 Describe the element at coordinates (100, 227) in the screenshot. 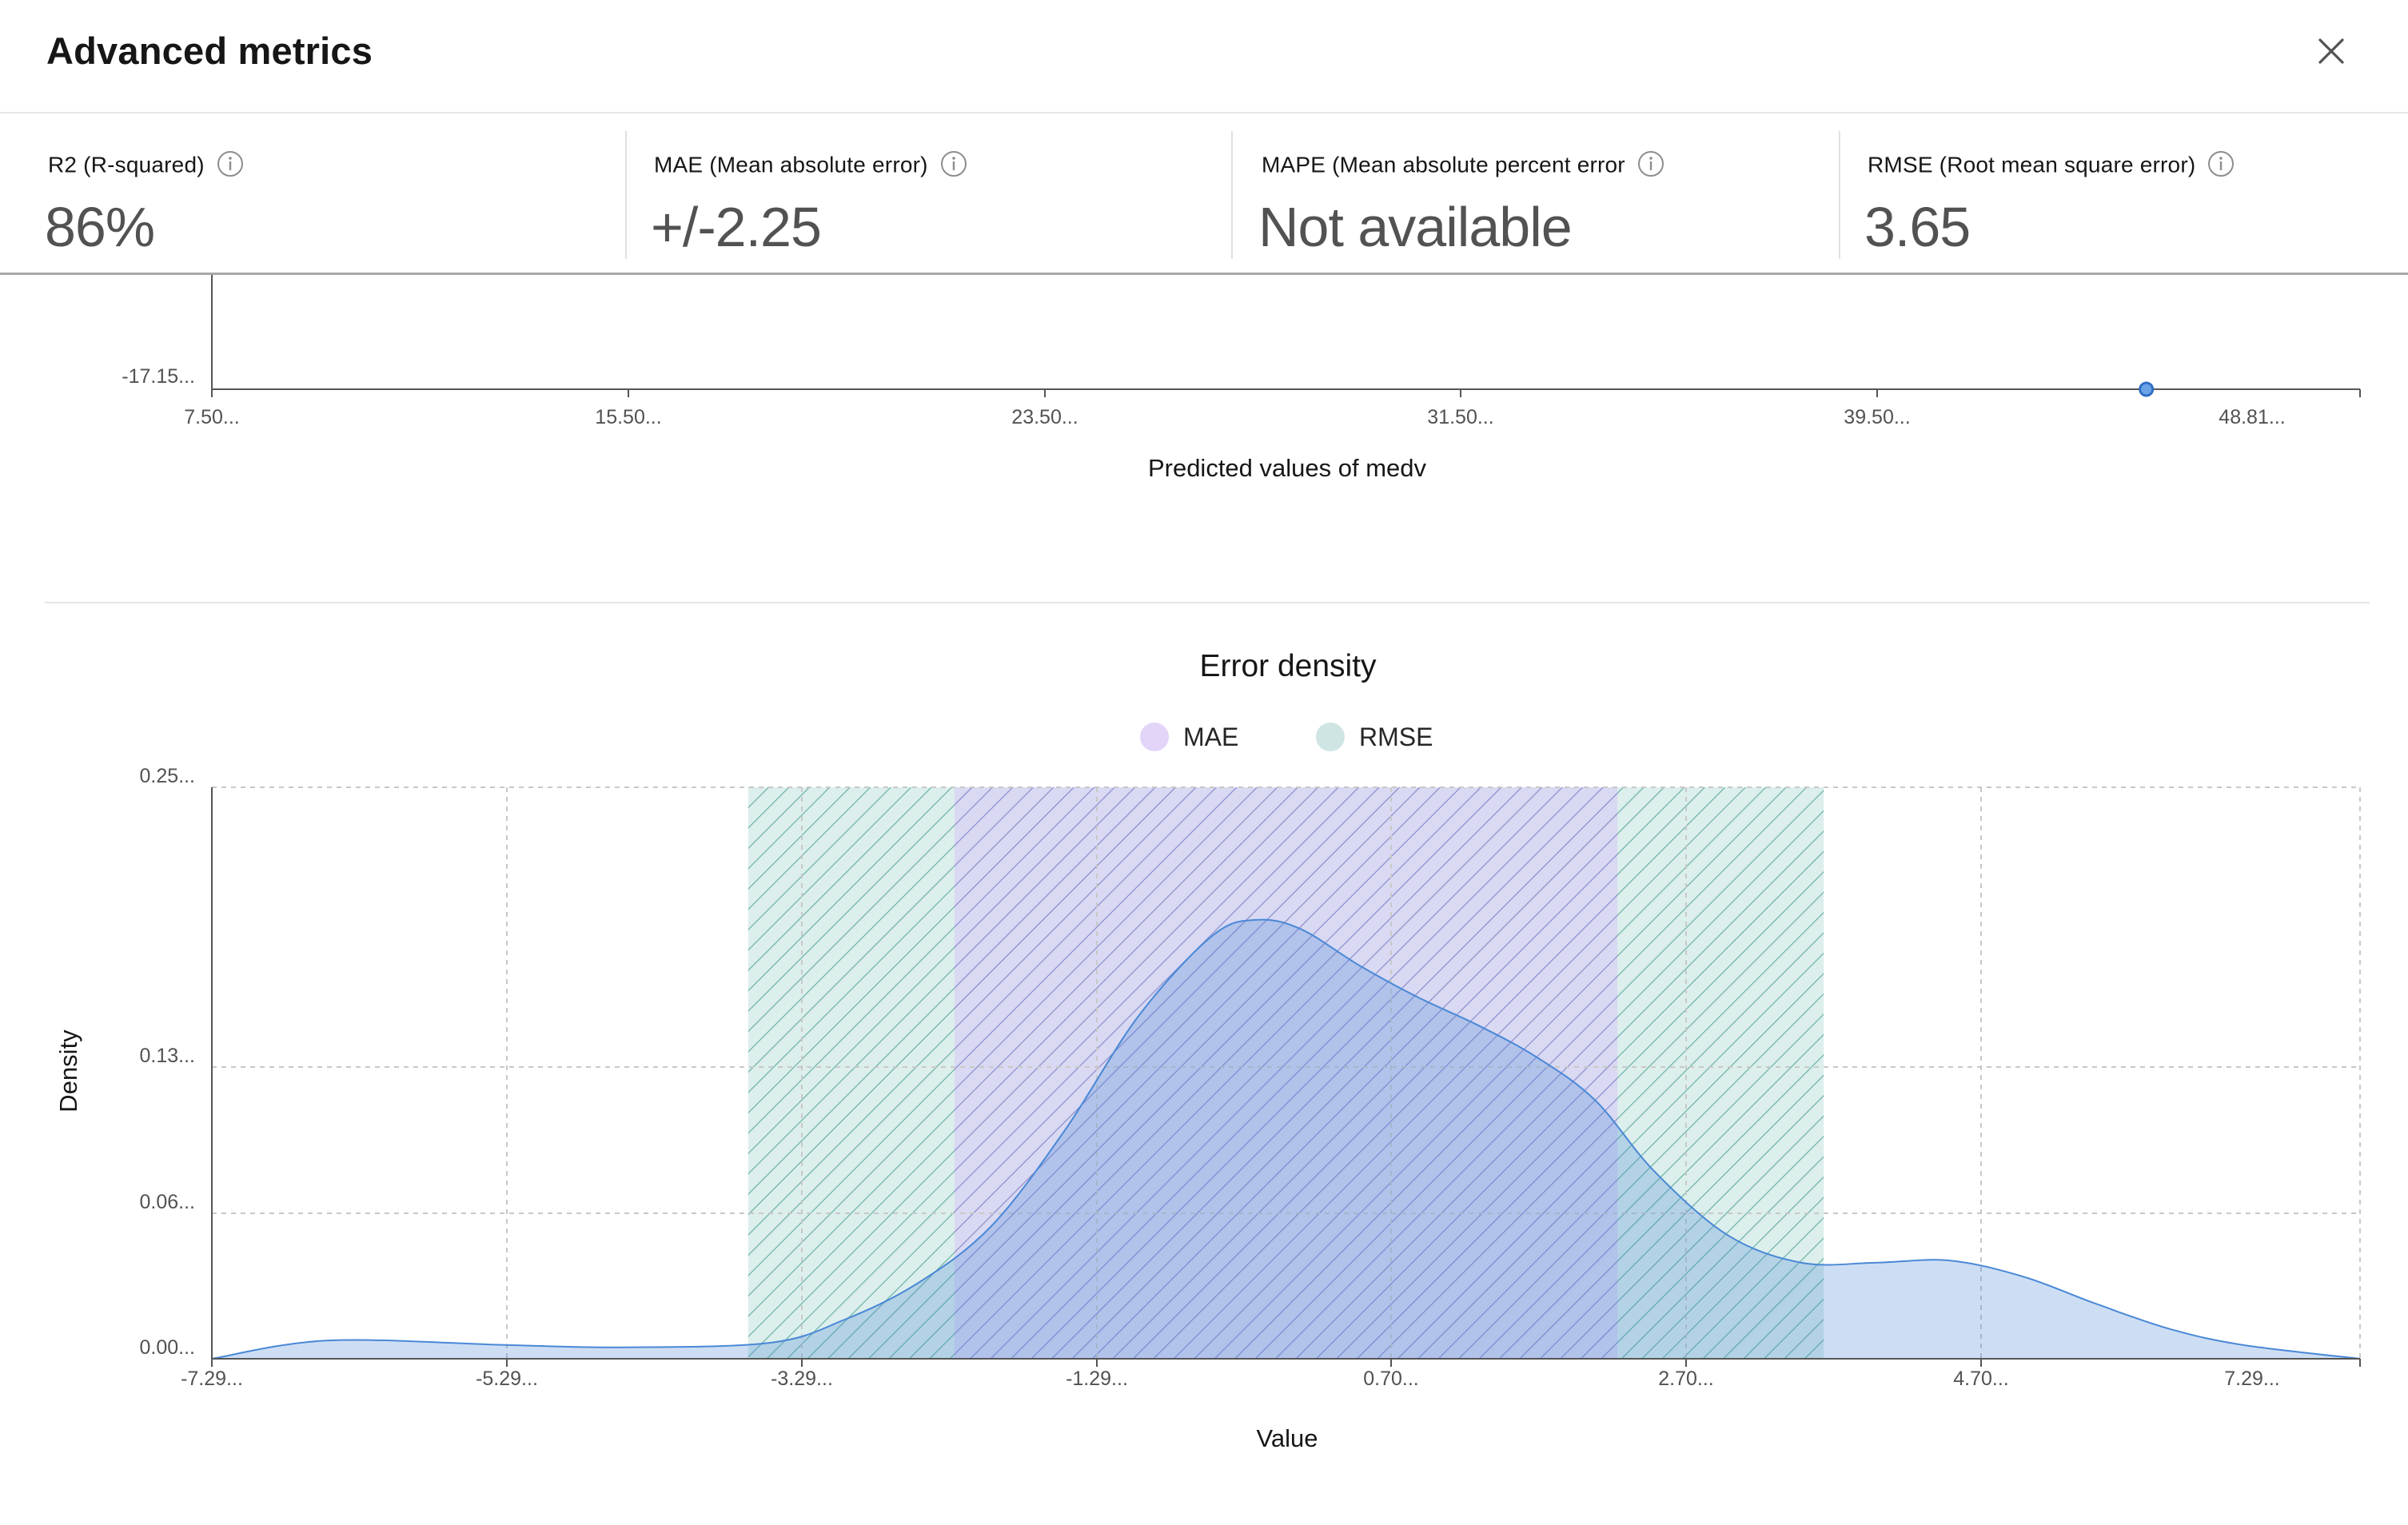

I see `metric-value: 86%` at that location.